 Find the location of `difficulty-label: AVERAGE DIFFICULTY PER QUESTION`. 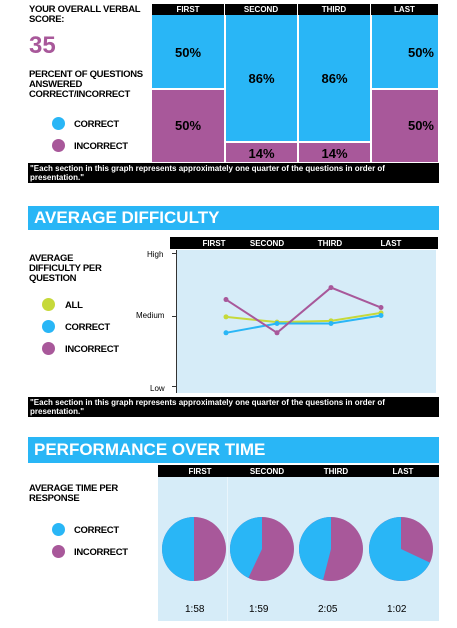

difficulty-label: AVERAGE DIFFICULTY PER QUESTION is located at coordinates (65, 268).